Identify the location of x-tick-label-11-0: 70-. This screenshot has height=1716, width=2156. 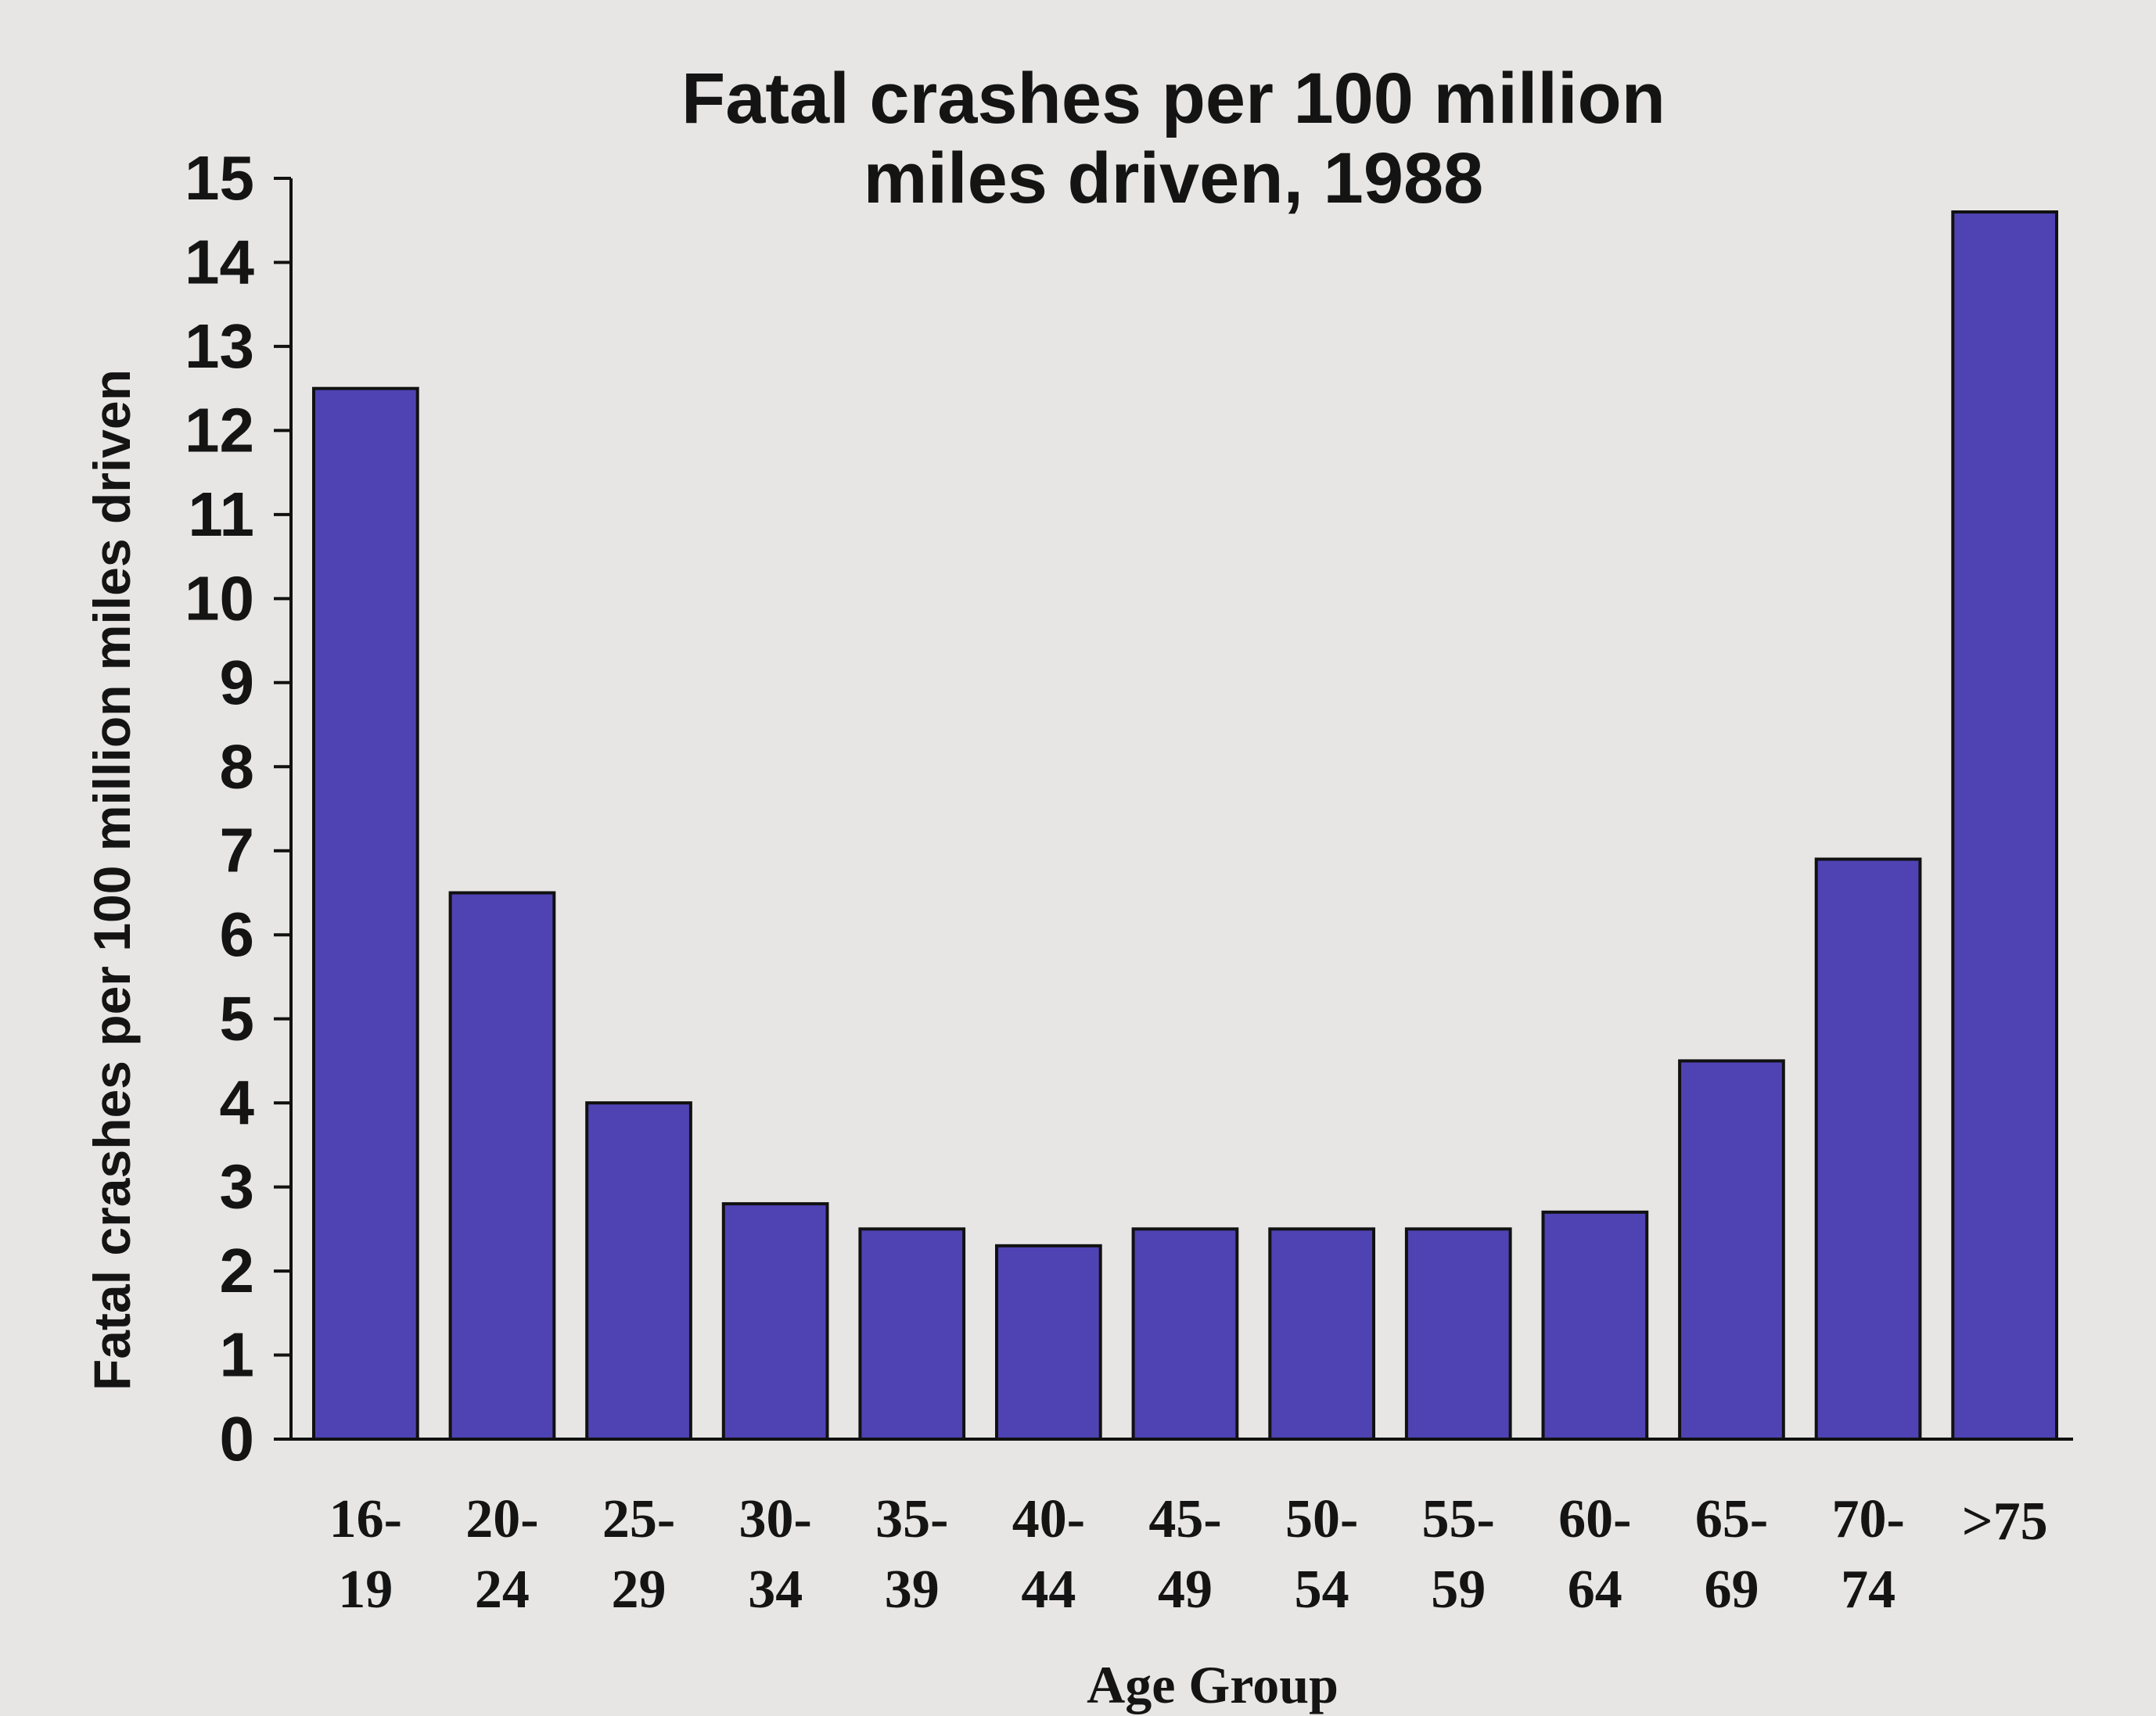
(1867, 1519).